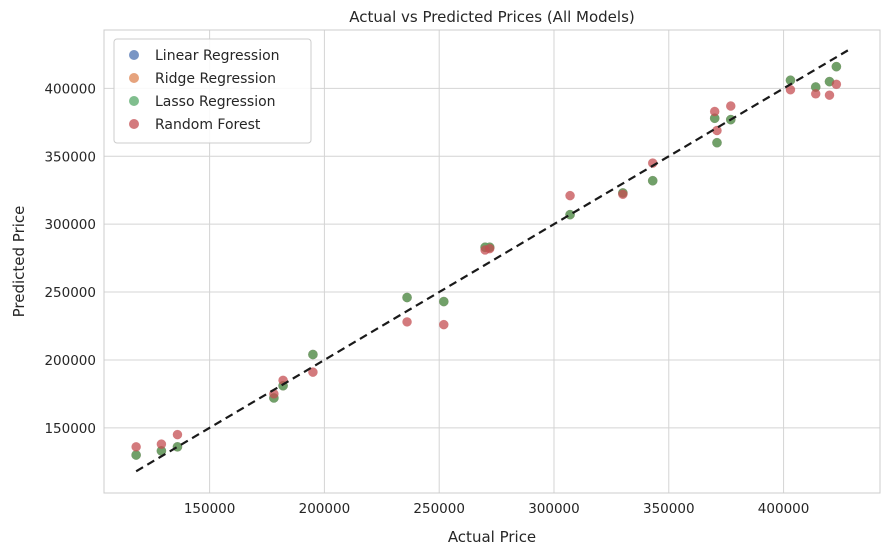  Describe the element at coordinates (439, 509) in the screenshot. I see `x-tick-label: 250000` at that location.